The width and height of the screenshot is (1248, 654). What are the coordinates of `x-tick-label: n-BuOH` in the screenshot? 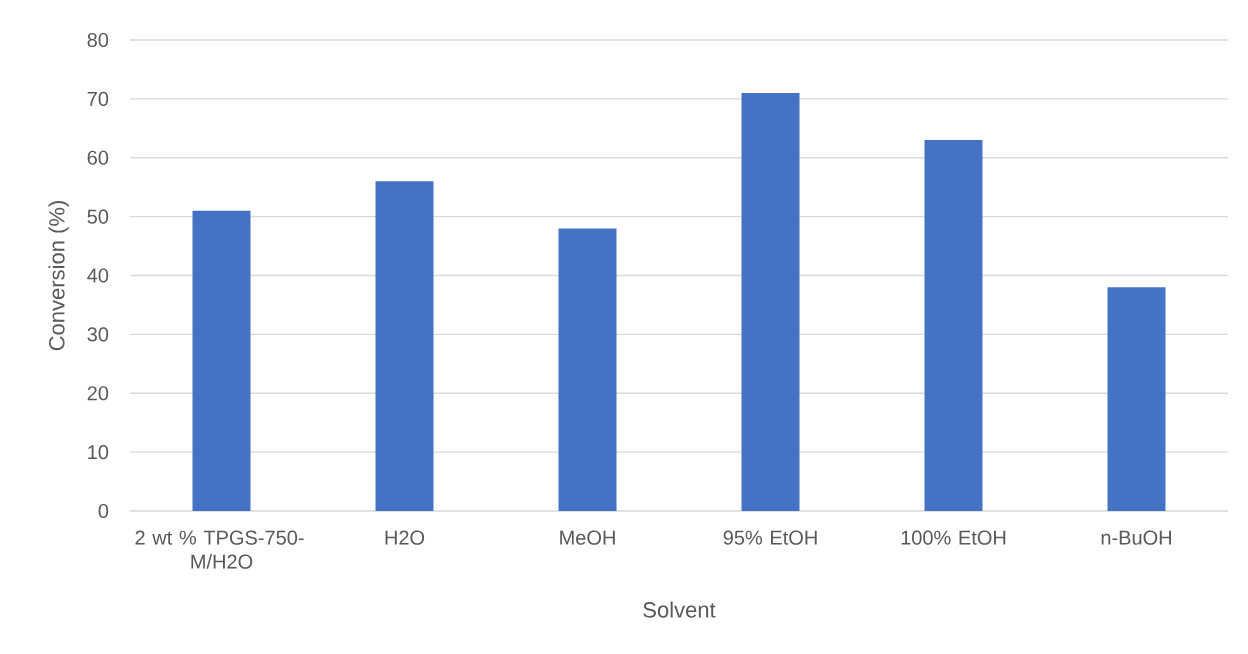 It's located at (1136, 537).